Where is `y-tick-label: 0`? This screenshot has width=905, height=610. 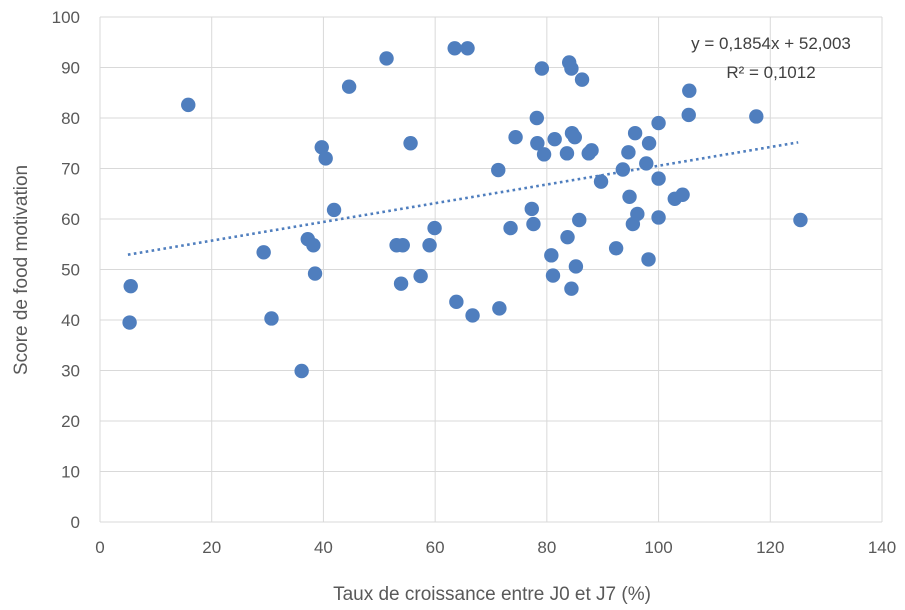
y-tick-label: 0 is located at coordinates (75, 522).